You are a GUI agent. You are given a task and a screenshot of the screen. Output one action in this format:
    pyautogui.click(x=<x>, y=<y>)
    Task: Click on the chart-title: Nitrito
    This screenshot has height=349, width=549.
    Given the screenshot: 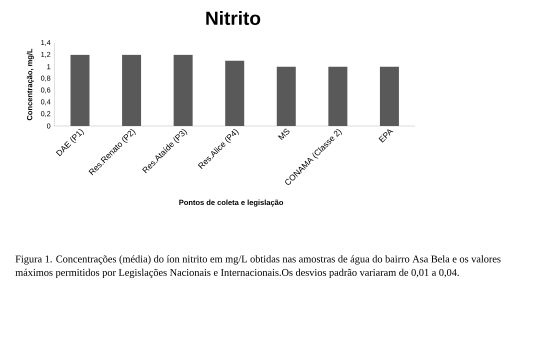 What is the action you would take?
    pyautogui.click(x=233, y=18)
    